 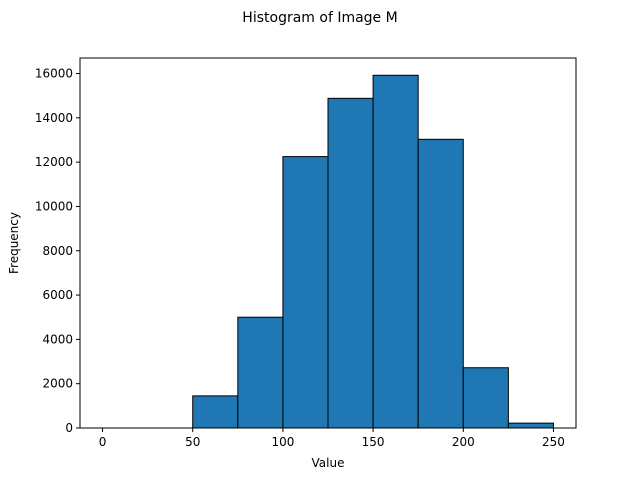 I want to click on y-tick-label: 8000, so click(x=57, y=251).